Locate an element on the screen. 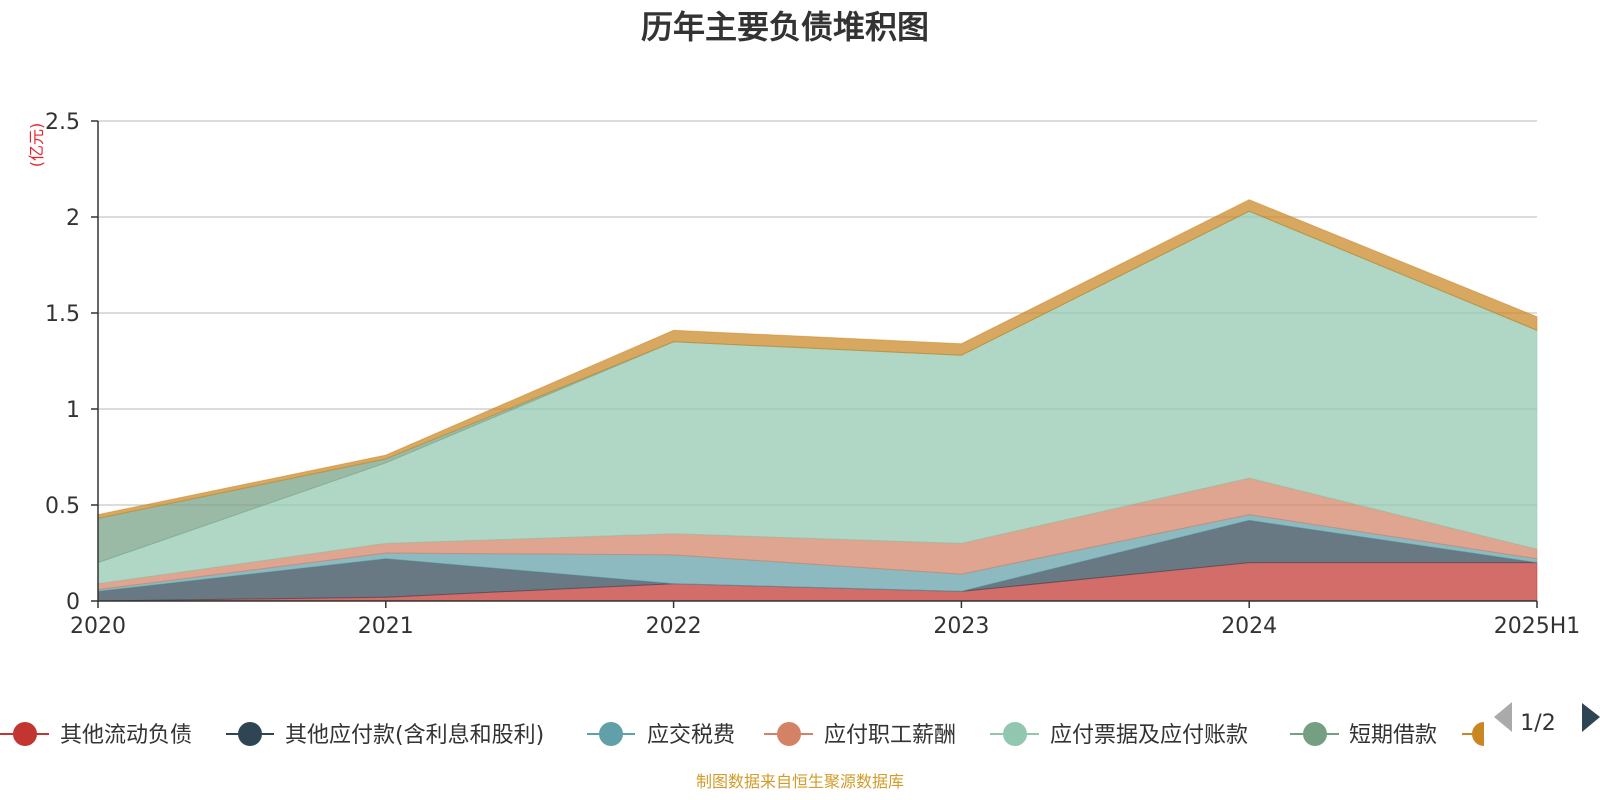 The height and width of the screenshot is (800, 1600). x-tick-label: 2021 is located at coordinates (386, 626).